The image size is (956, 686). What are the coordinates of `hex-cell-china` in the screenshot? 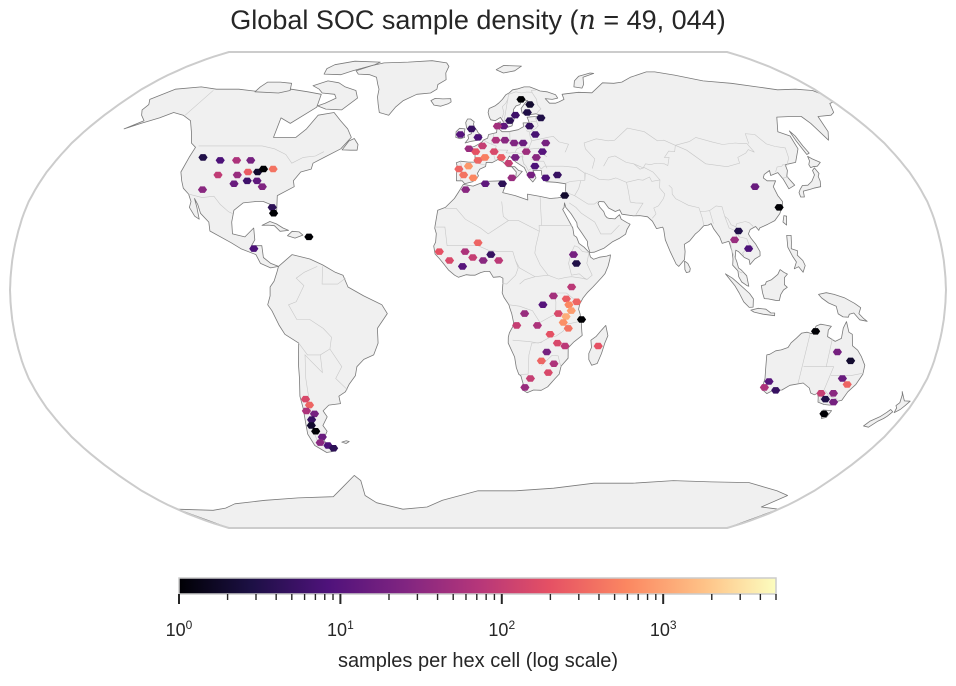 It's located at (755, 186).